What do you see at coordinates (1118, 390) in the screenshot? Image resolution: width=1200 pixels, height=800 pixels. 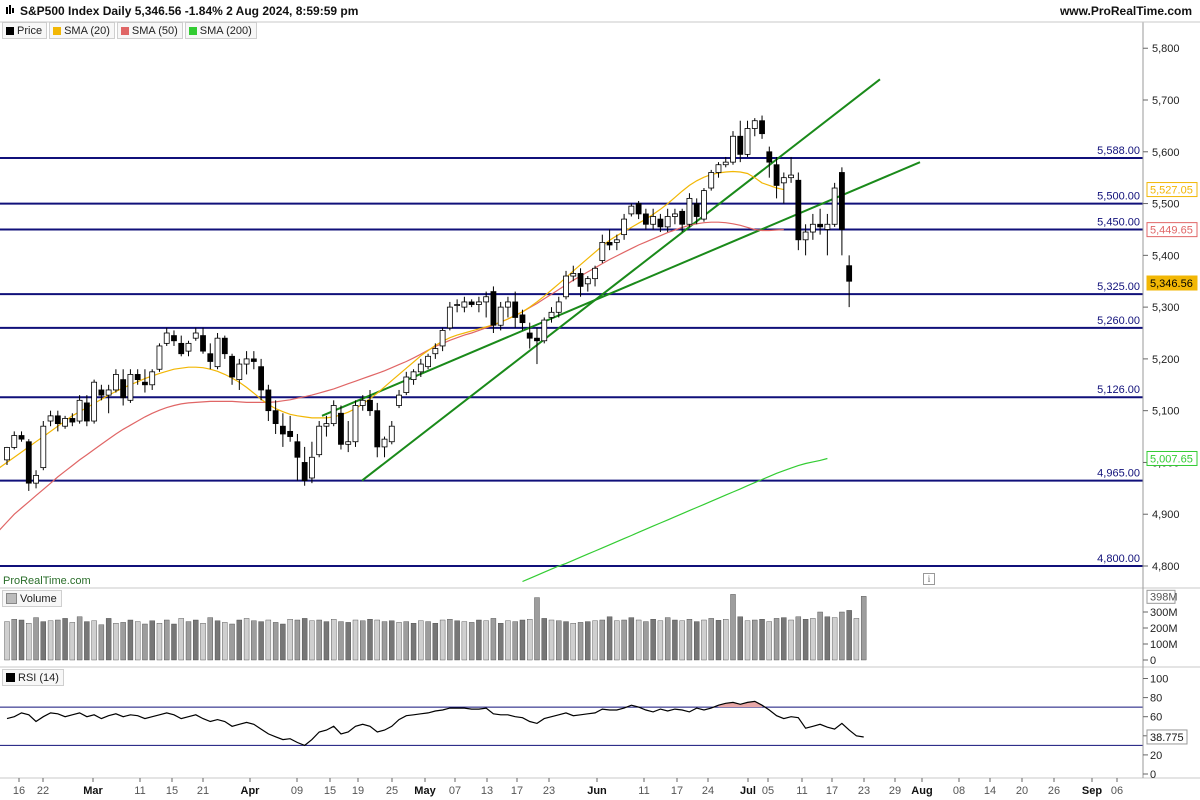 I see `horizontal-level-label: 5,126.00` at bounding box center [1118, 390].